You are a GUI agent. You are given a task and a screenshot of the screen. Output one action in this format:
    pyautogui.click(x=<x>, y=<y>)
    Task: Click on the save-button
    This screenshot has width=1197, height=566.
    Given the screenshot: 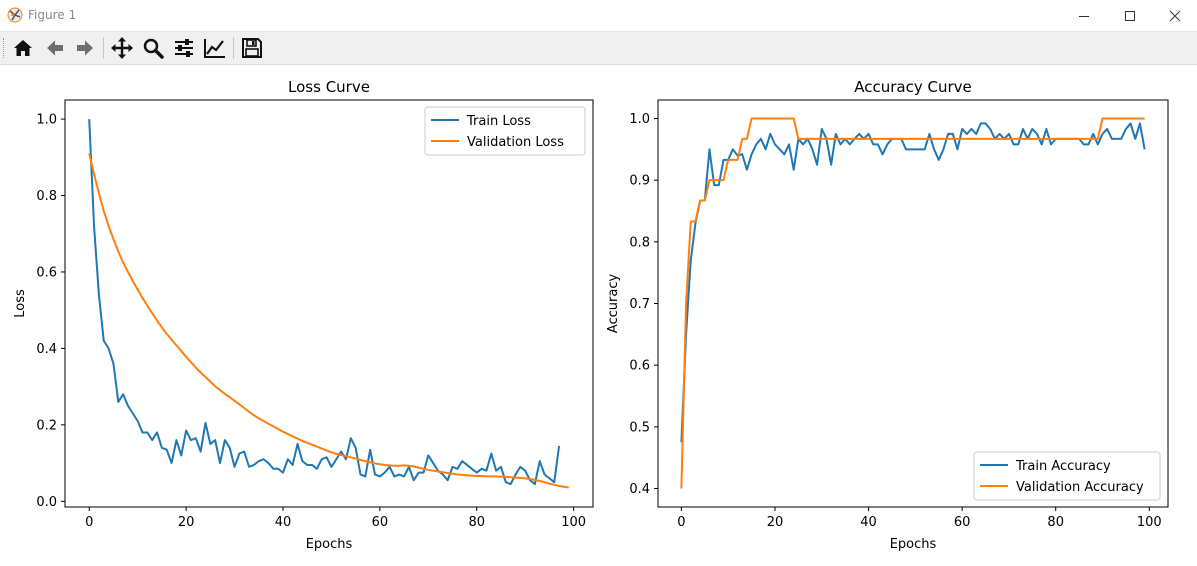 What is the action you would take?
    pyautogui.click(x=252, y=48)
    